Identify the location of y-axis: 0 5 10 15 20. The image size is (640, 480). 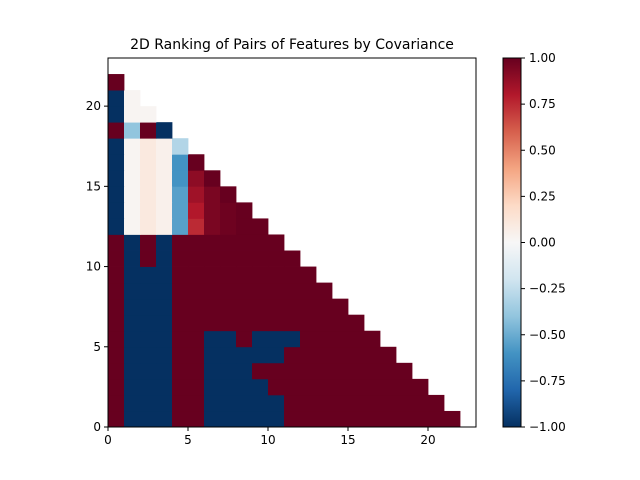
(97, 266).